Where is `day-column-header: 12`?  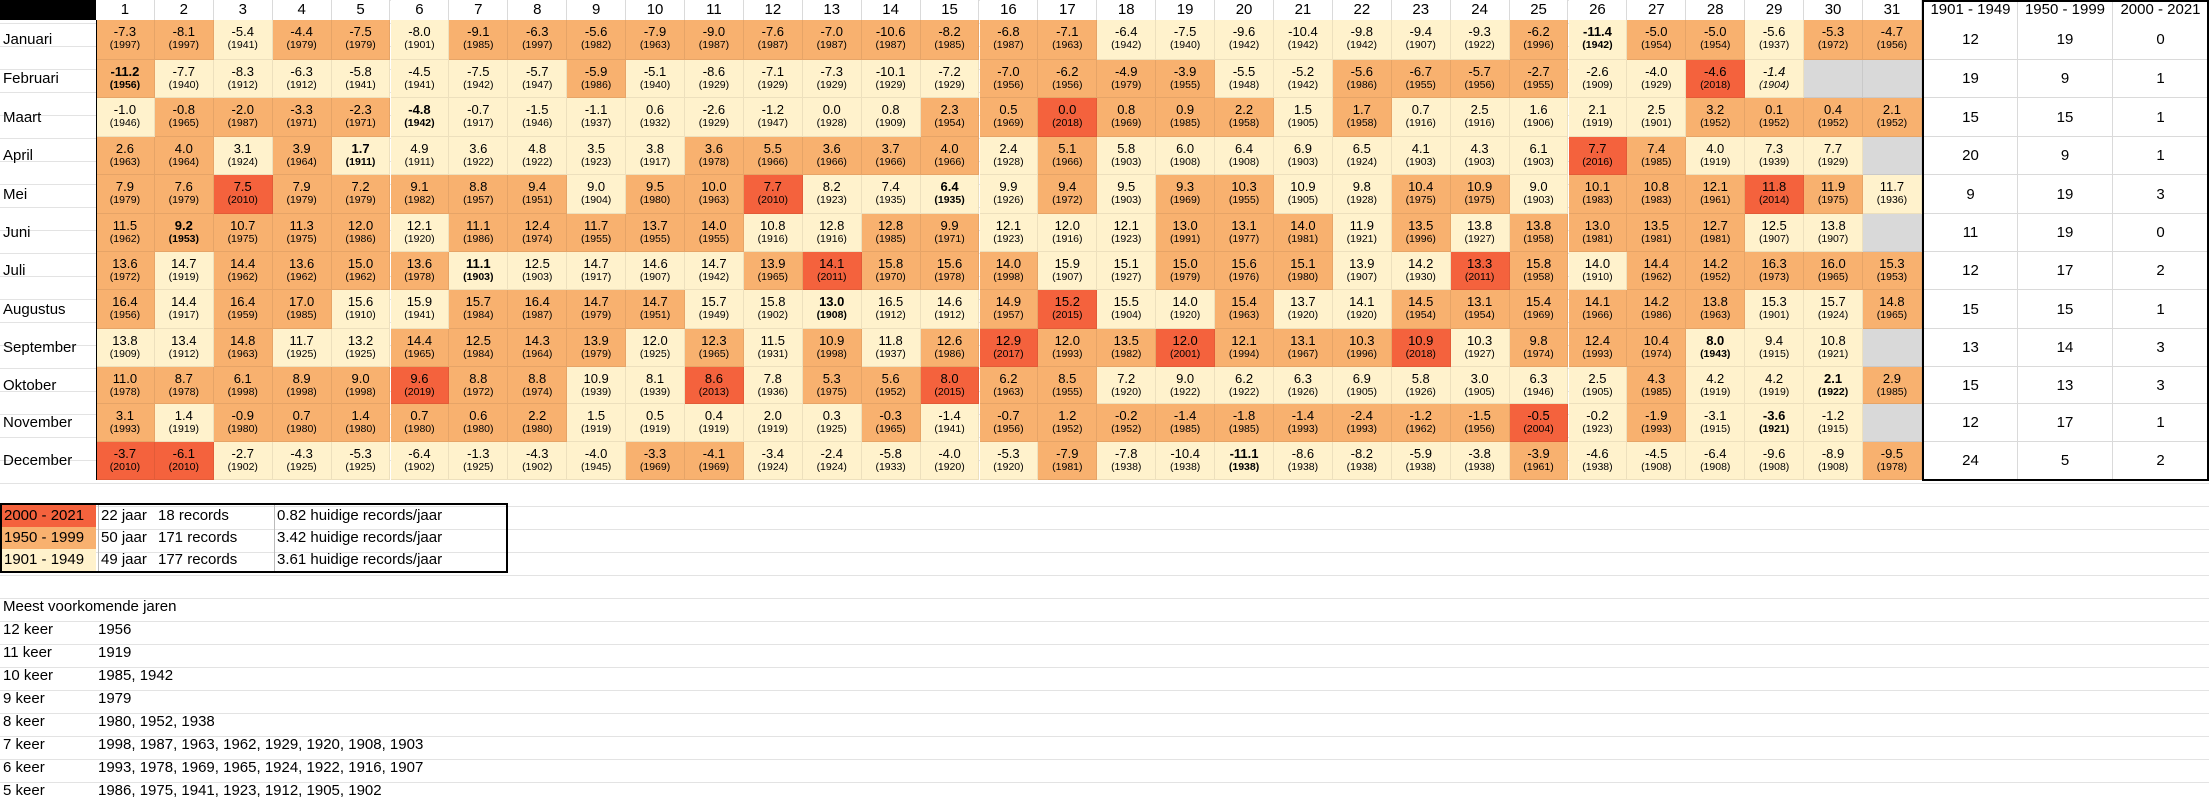 day-column-header: 12 is located at coordinates (773, 10).